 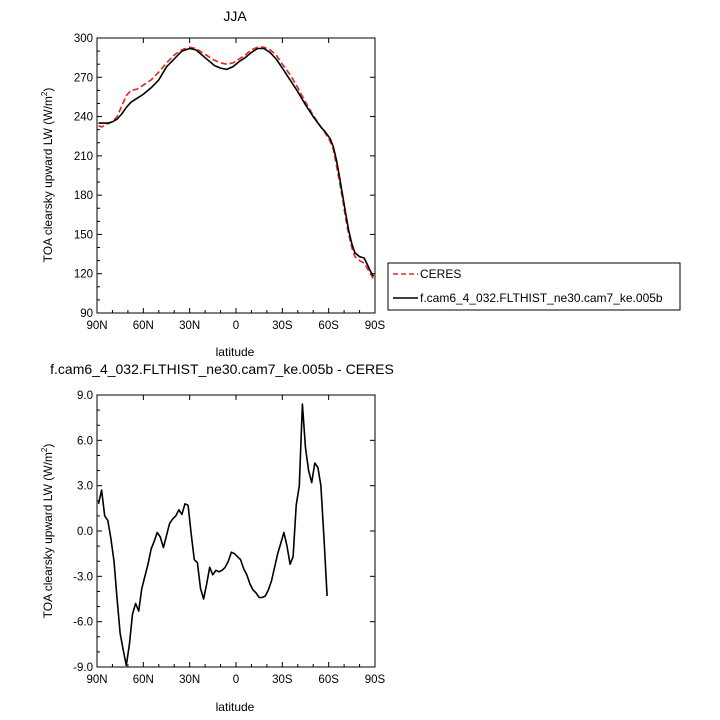 I want to click on chart1-y-tick-label: -3.0, so click(x=83, y=577).